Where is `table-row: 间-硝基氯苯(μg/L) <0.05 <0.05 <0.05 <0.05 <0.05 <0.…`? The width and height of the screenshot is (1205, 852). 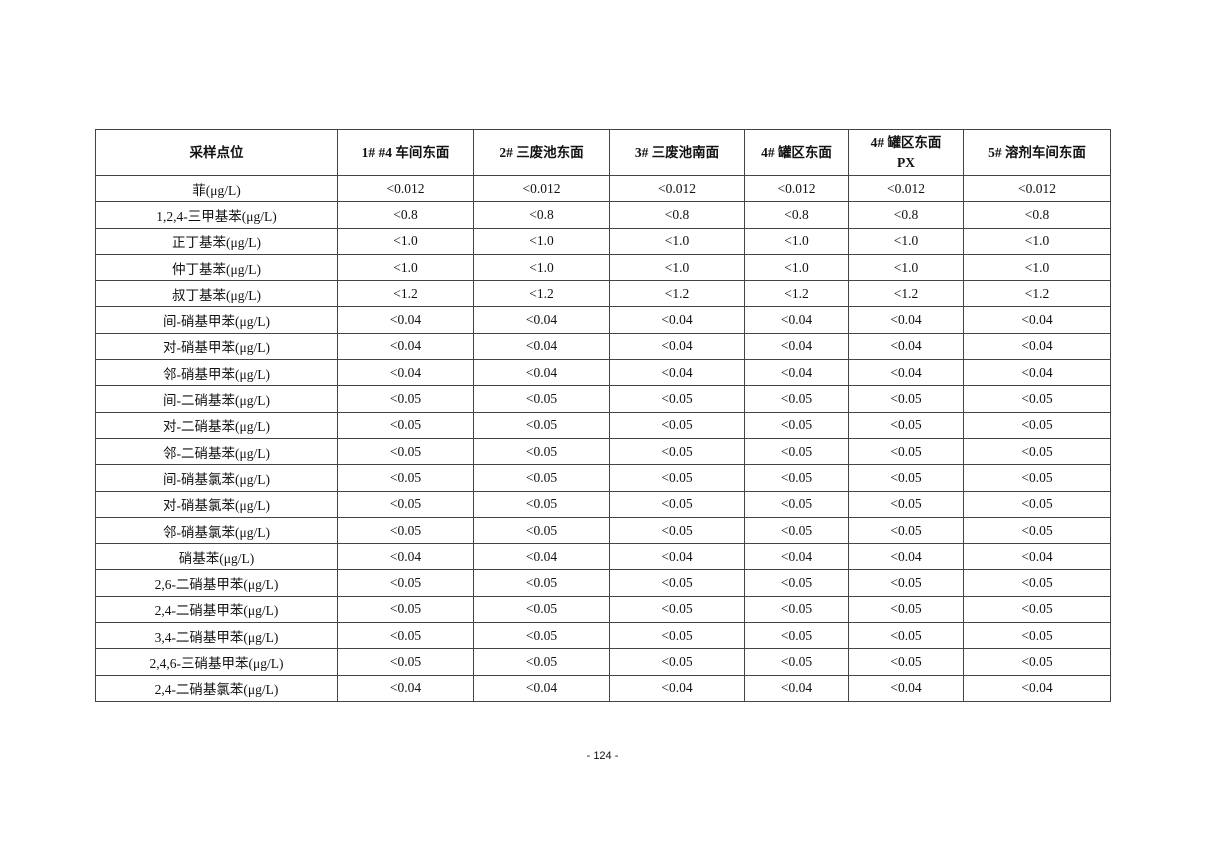 table-row: 间-硝基氯苯(μg/L) <0.05 <0.05 <0.05 <0.05 <0.05 <0.… is located at coordinates (603, 478).